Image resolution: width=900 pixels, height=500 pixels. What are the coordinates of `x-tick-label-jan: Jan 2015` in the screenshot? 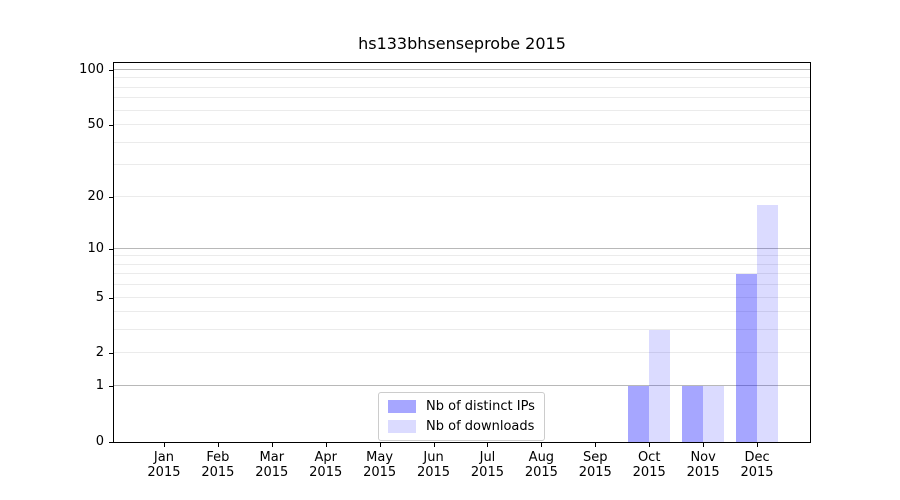 It's located at (164, 465).